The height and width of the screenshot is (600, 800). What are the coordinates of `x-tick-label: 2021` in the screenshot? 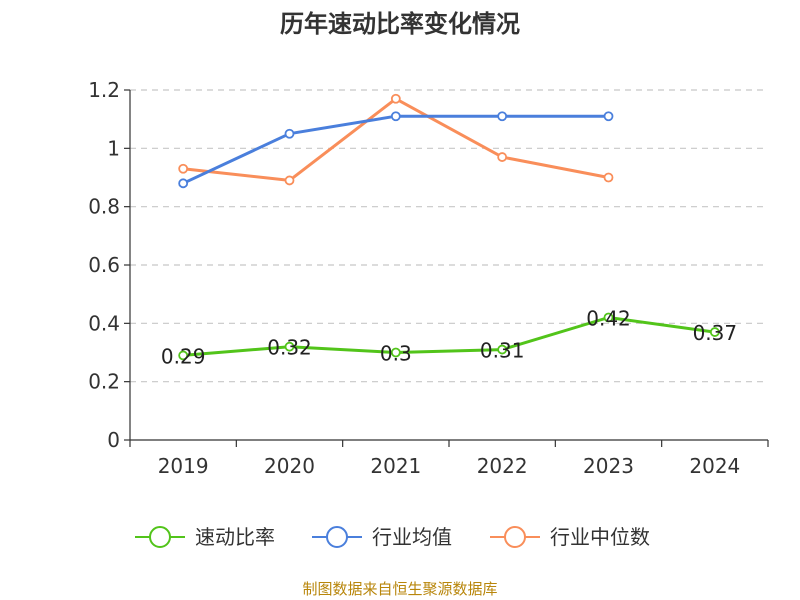 It's located at (395, 466).